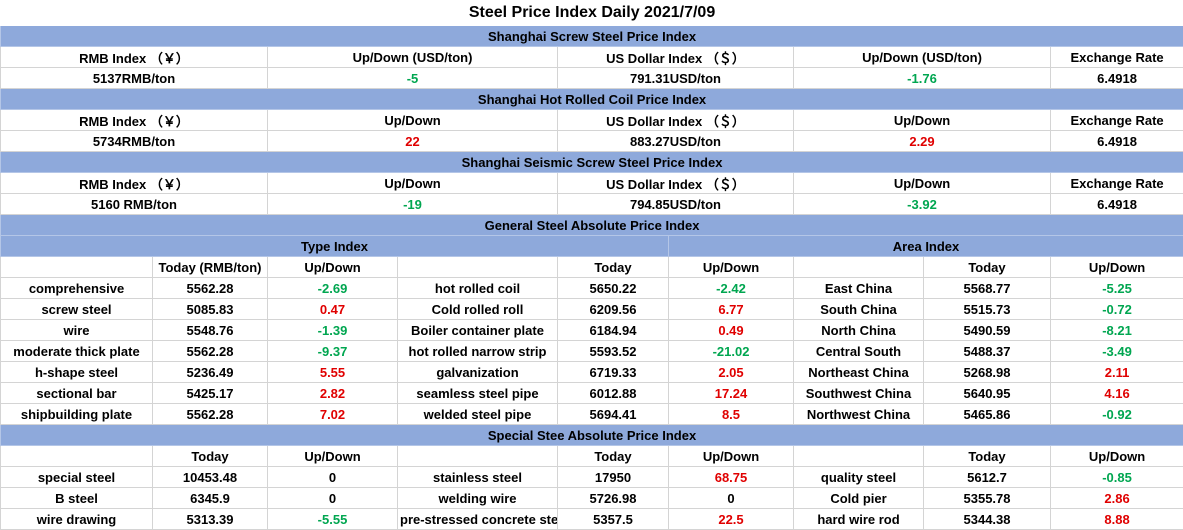 The height and width of the screenshot is (530, 1183). What do you see at coordinates (731, 414) in the screenshot?
I see `up-down-value: 8.5` at bounding box center [731, 414].